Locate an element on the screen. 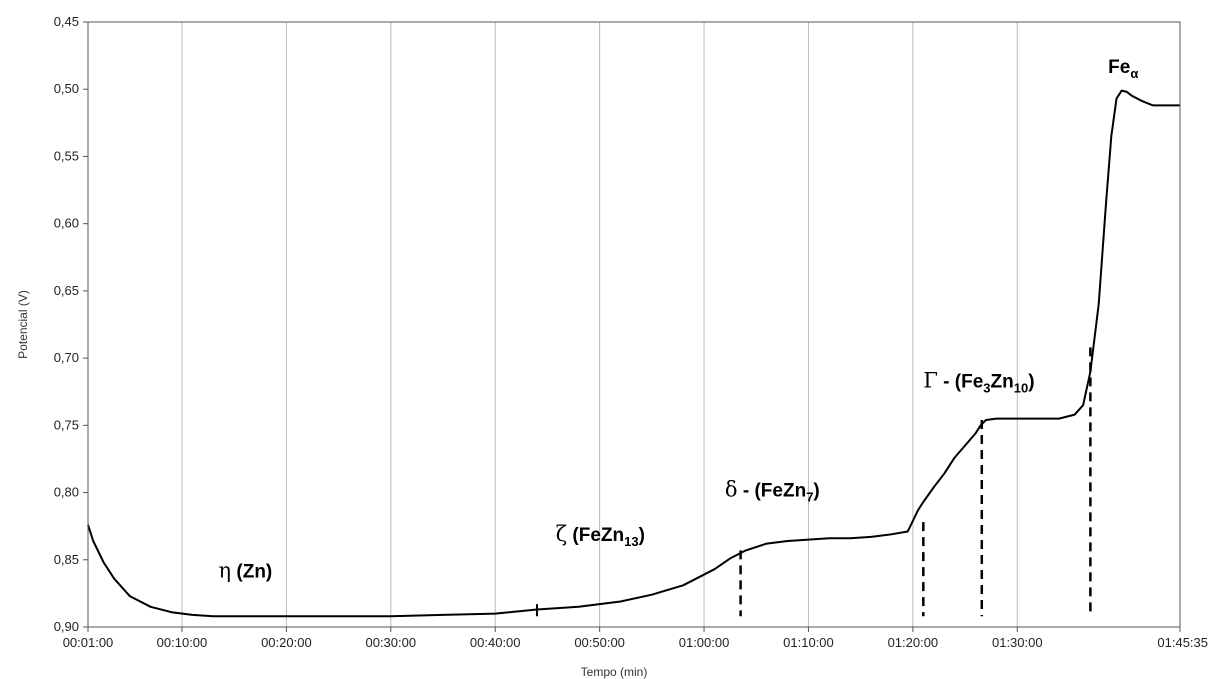  phase-label: Γ - (Fe3Zn10) is located at coordinates (978, 382).